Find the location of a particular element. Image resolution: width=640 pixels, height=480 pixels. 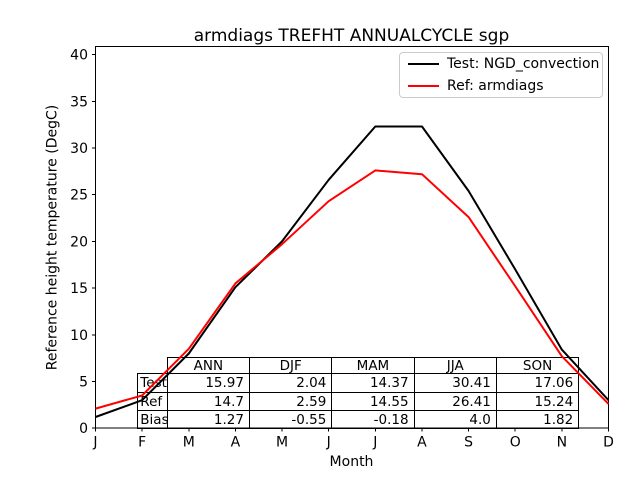

ref-line-swatch is located at coordinates (423, 86).